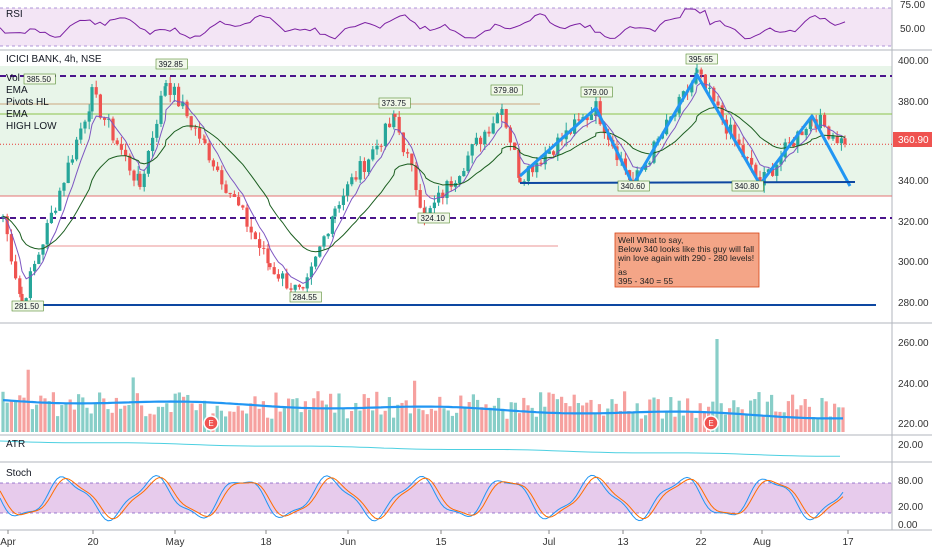 This screenshot has height=550, width=932. I want to click on legend-vol: Vol, so click(13, 78).